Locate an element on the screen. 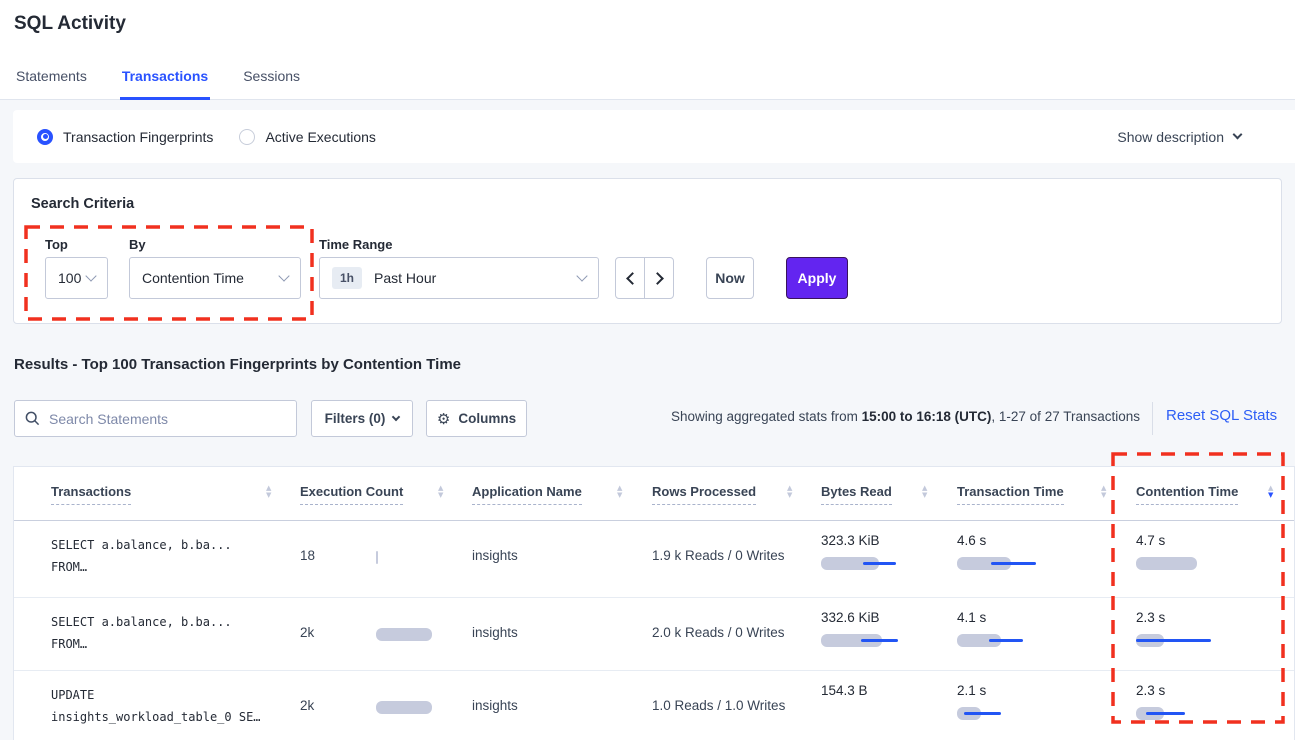 The image size is (1295, 740). top-select: 100 is located at coordinates (76, 278).